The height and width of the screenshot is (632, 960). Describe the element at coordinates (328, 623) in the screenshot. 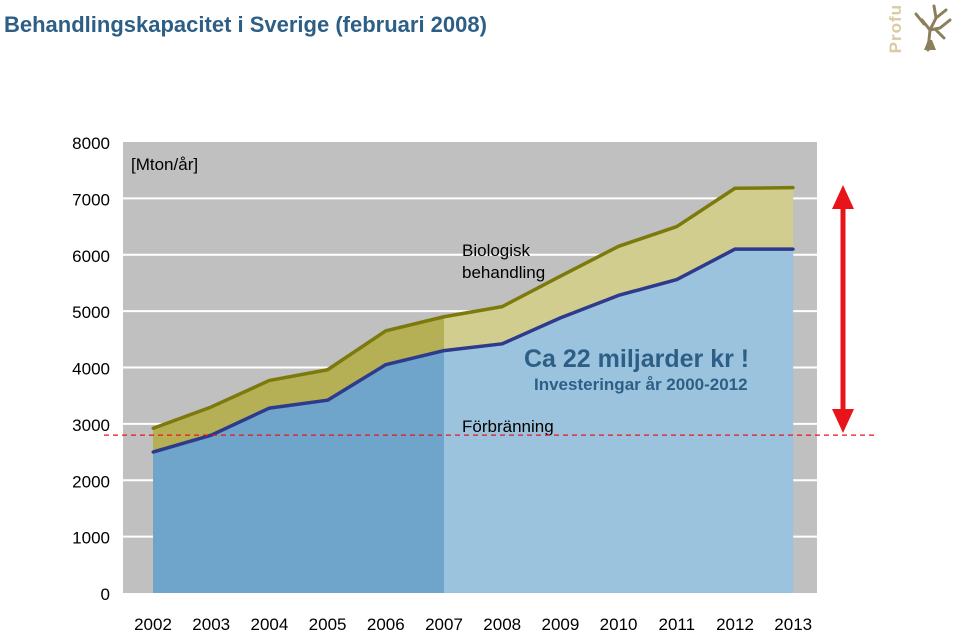

I see `x-tick-label: 2005` at that location.